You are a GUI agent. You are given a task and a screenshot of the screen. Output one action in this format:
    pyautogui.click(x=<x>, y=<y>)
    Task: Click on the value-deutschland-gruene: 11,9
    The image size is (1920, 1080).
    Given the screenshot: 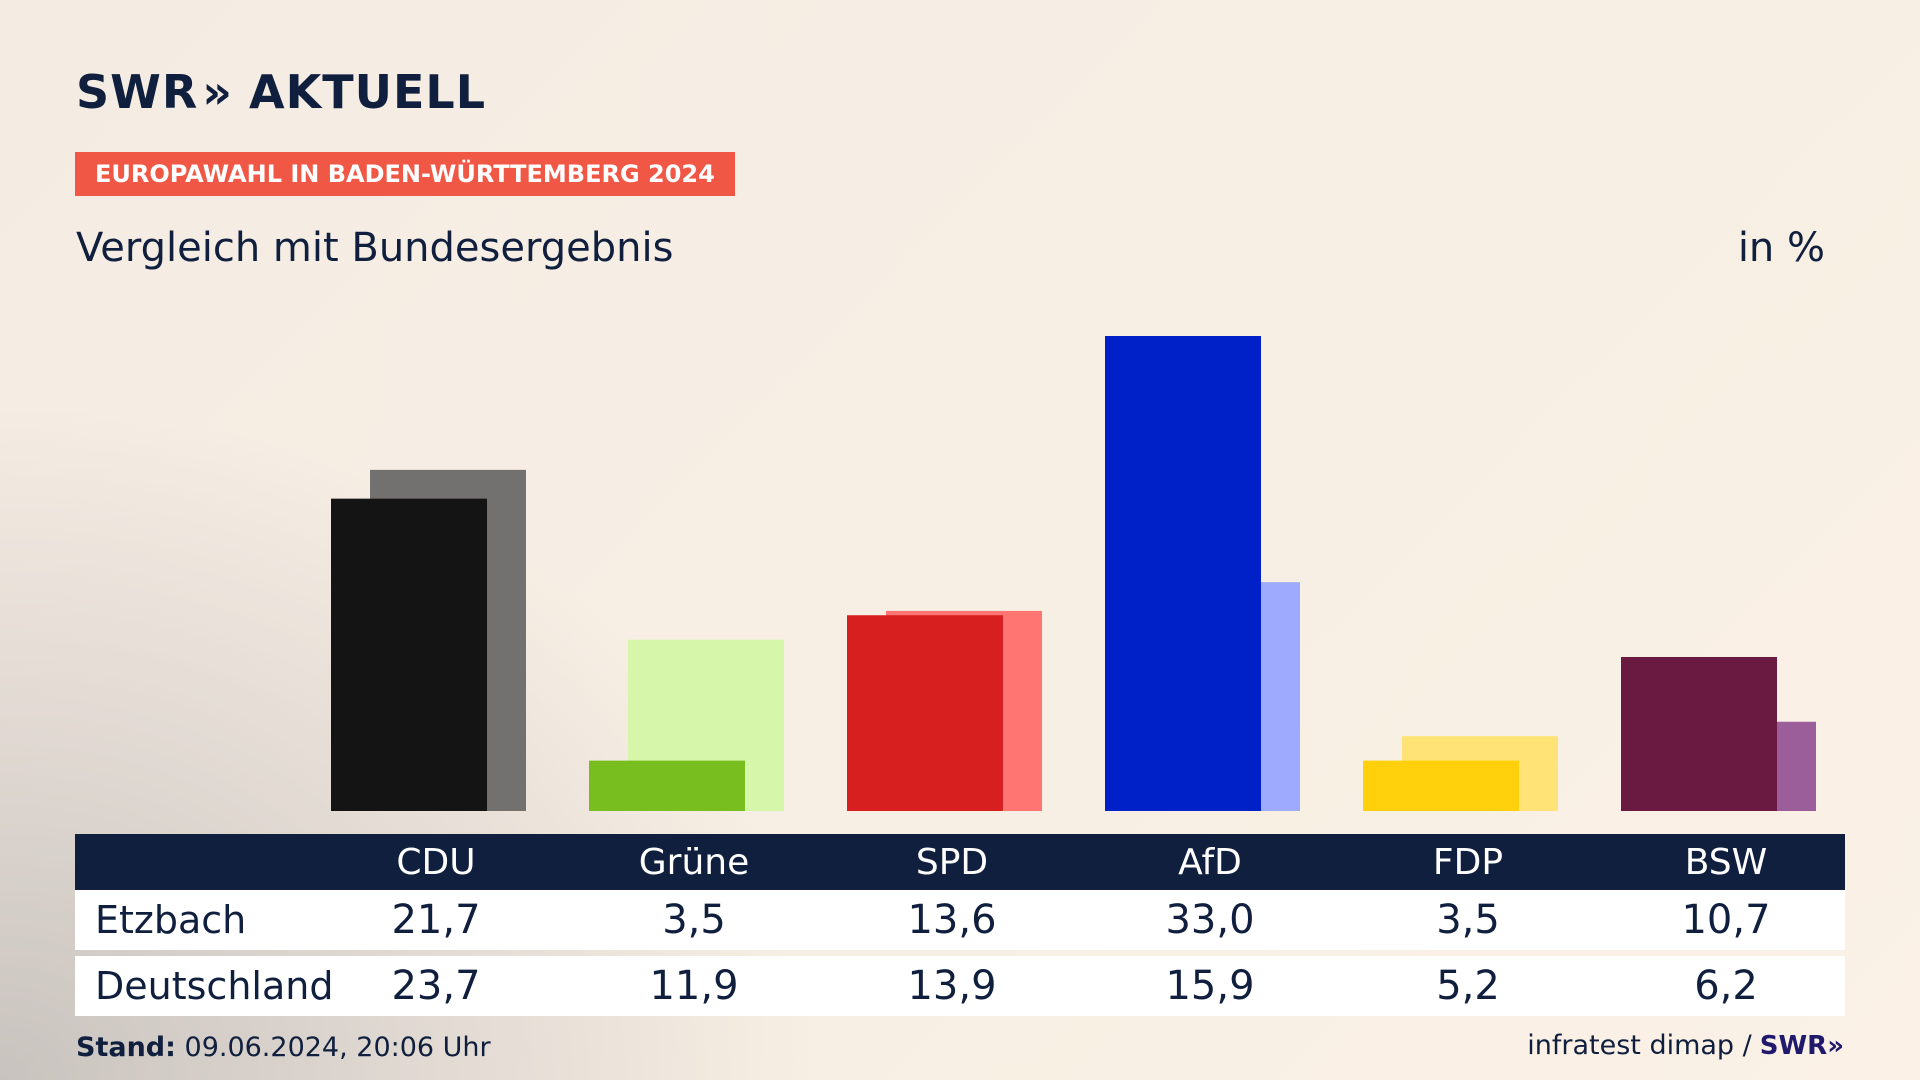 What is the action you would take?
    pyautogui.click(x=694, y=986)
    